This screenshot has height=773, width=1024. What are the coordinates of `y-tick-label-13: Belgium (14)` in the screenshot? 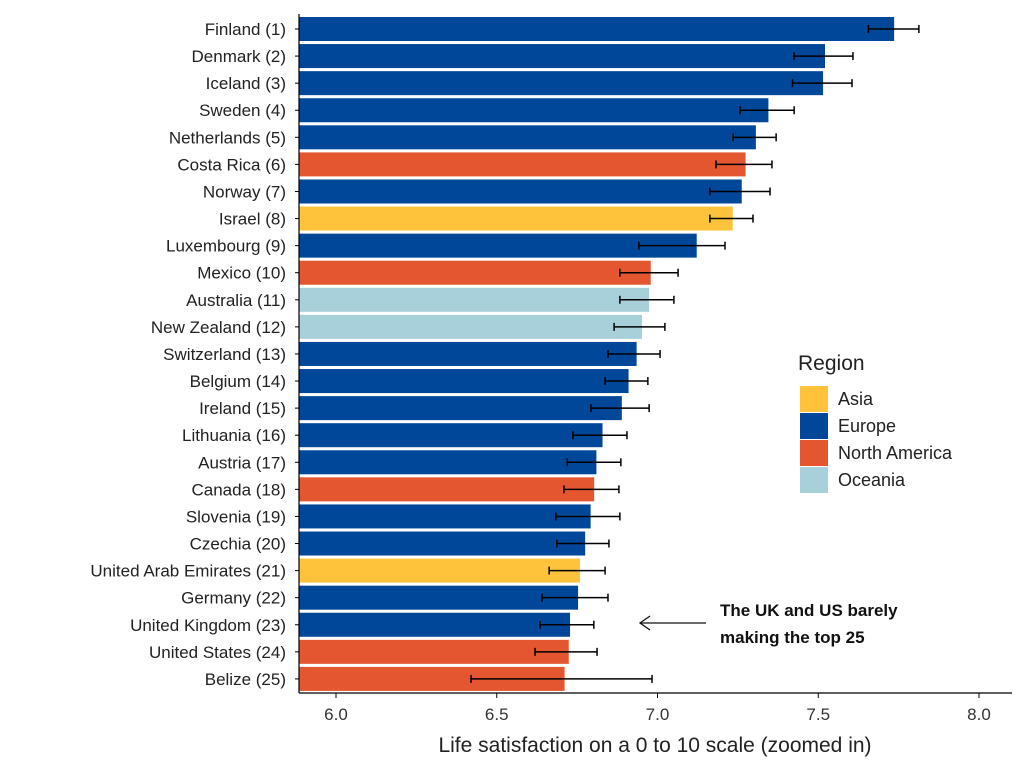 It's located at (238, 381).